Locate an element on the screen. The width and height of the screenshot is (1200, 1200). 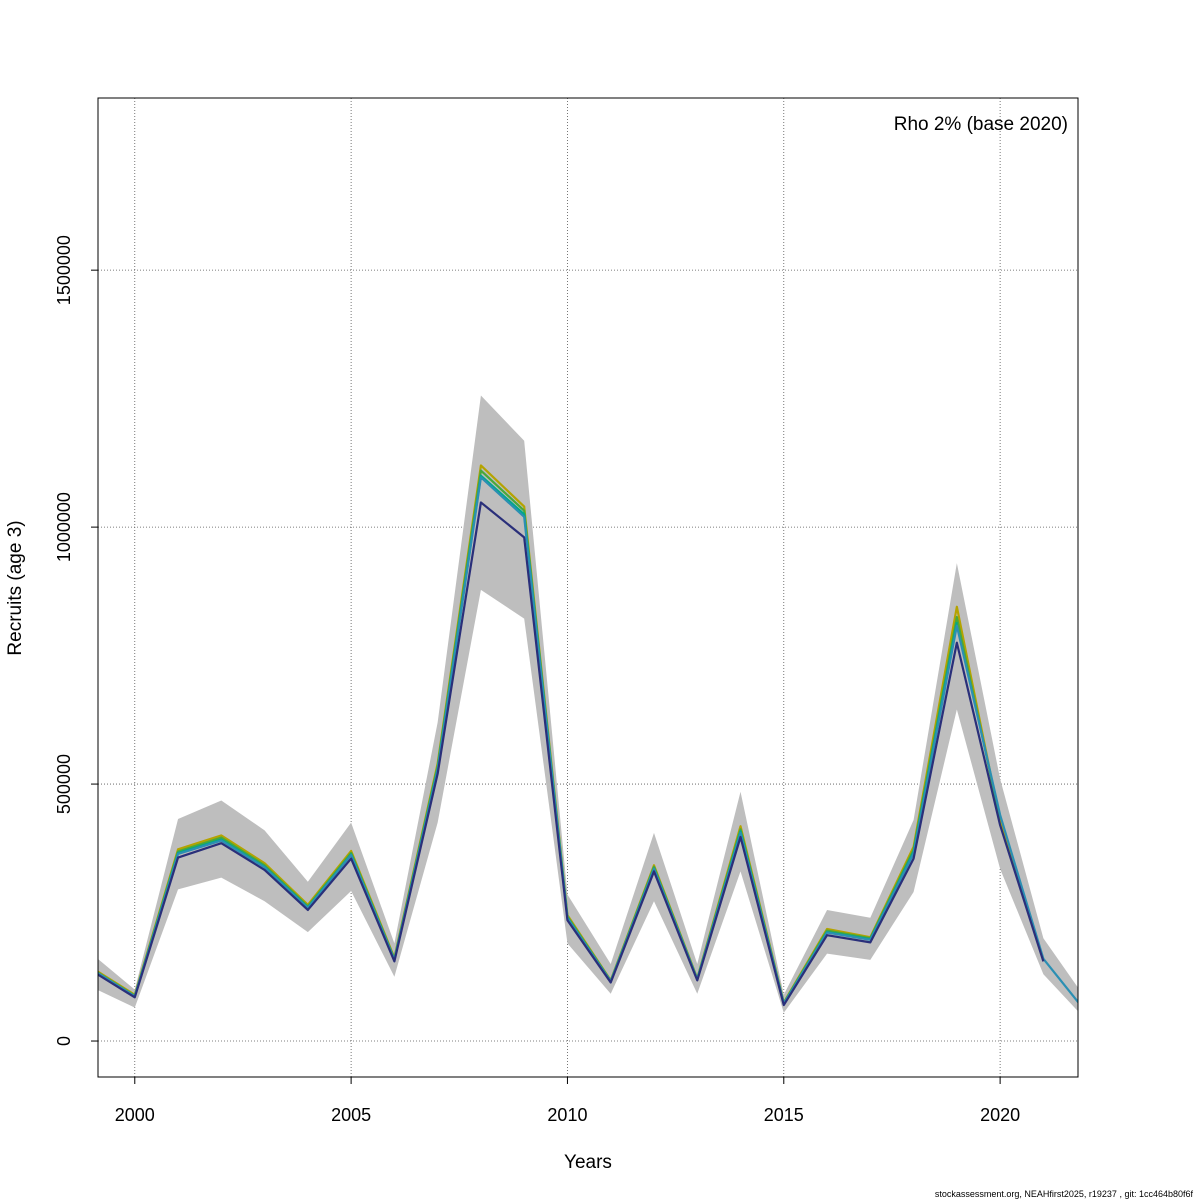
y-tick-label: 0 is located at coordinates (64, 1041).